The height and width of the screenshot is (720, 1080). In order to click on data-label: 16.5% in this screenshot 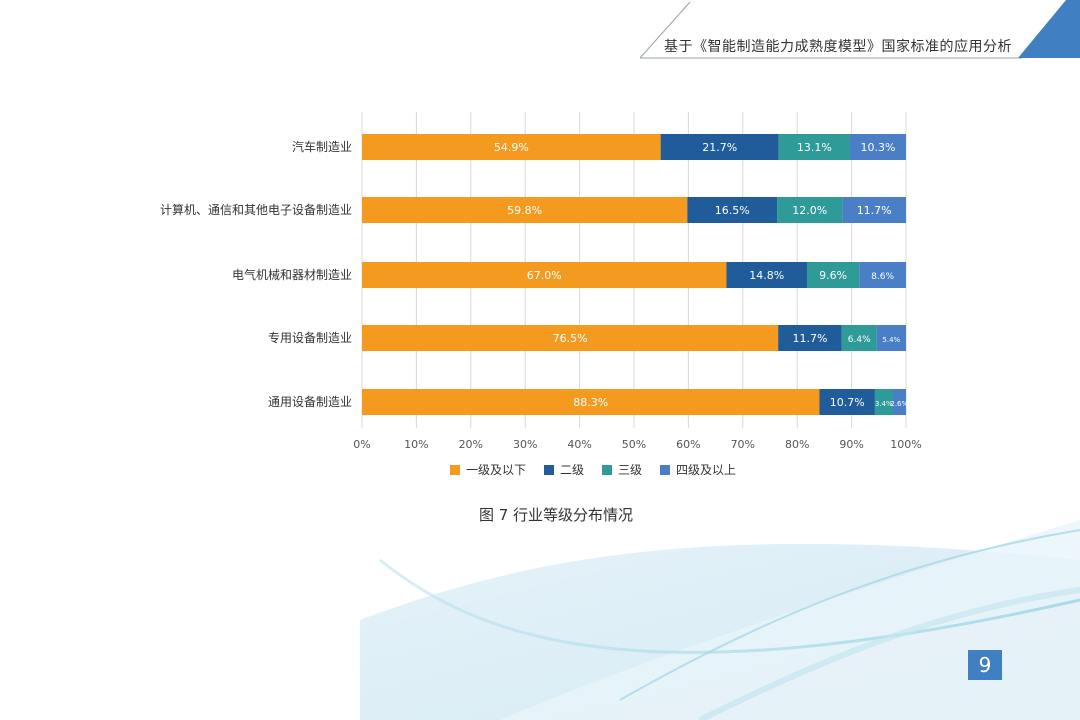, I will do `click(732, 210)`.